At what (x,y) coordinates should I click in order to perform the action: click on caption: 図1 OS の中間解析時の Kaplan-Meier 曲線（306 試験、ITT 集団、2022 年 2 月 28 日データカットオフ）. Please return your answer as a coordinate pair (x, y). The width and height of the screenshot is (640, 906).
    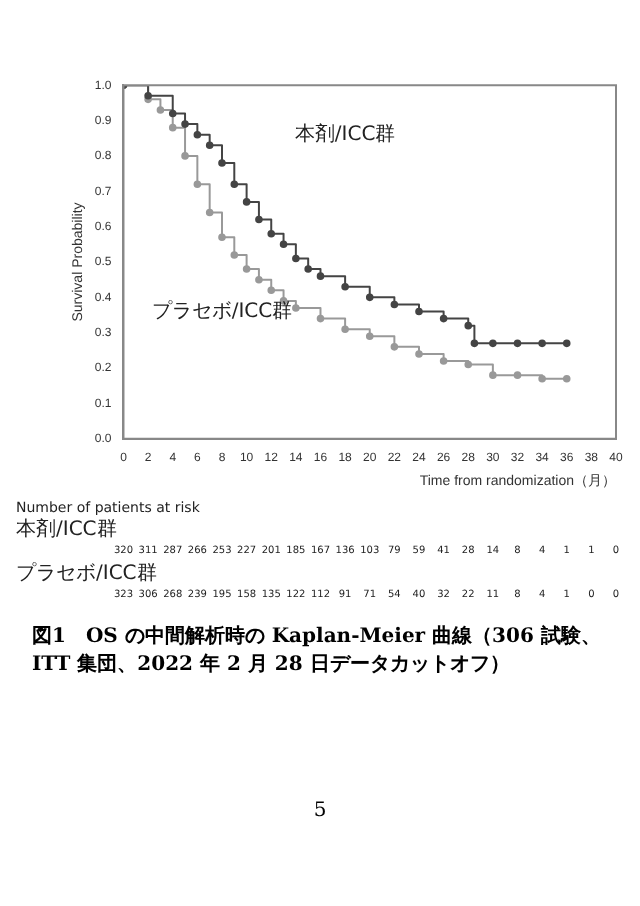
    Looking at the image, I should click on (317, 652).